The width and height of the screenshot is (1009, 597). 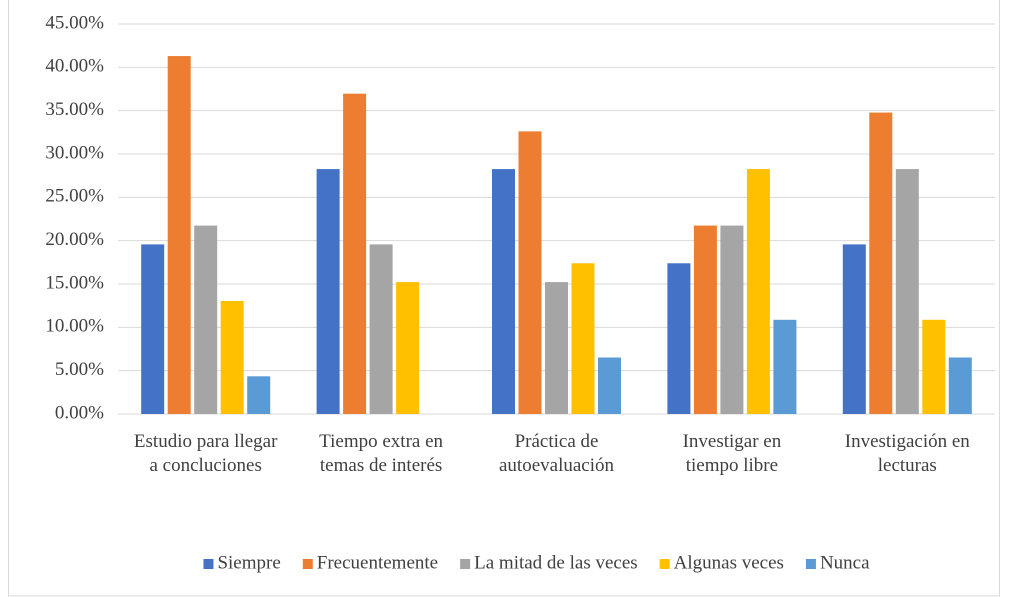 I want to click on y-tick-label: 40.00%, so click(x=74, y=66).